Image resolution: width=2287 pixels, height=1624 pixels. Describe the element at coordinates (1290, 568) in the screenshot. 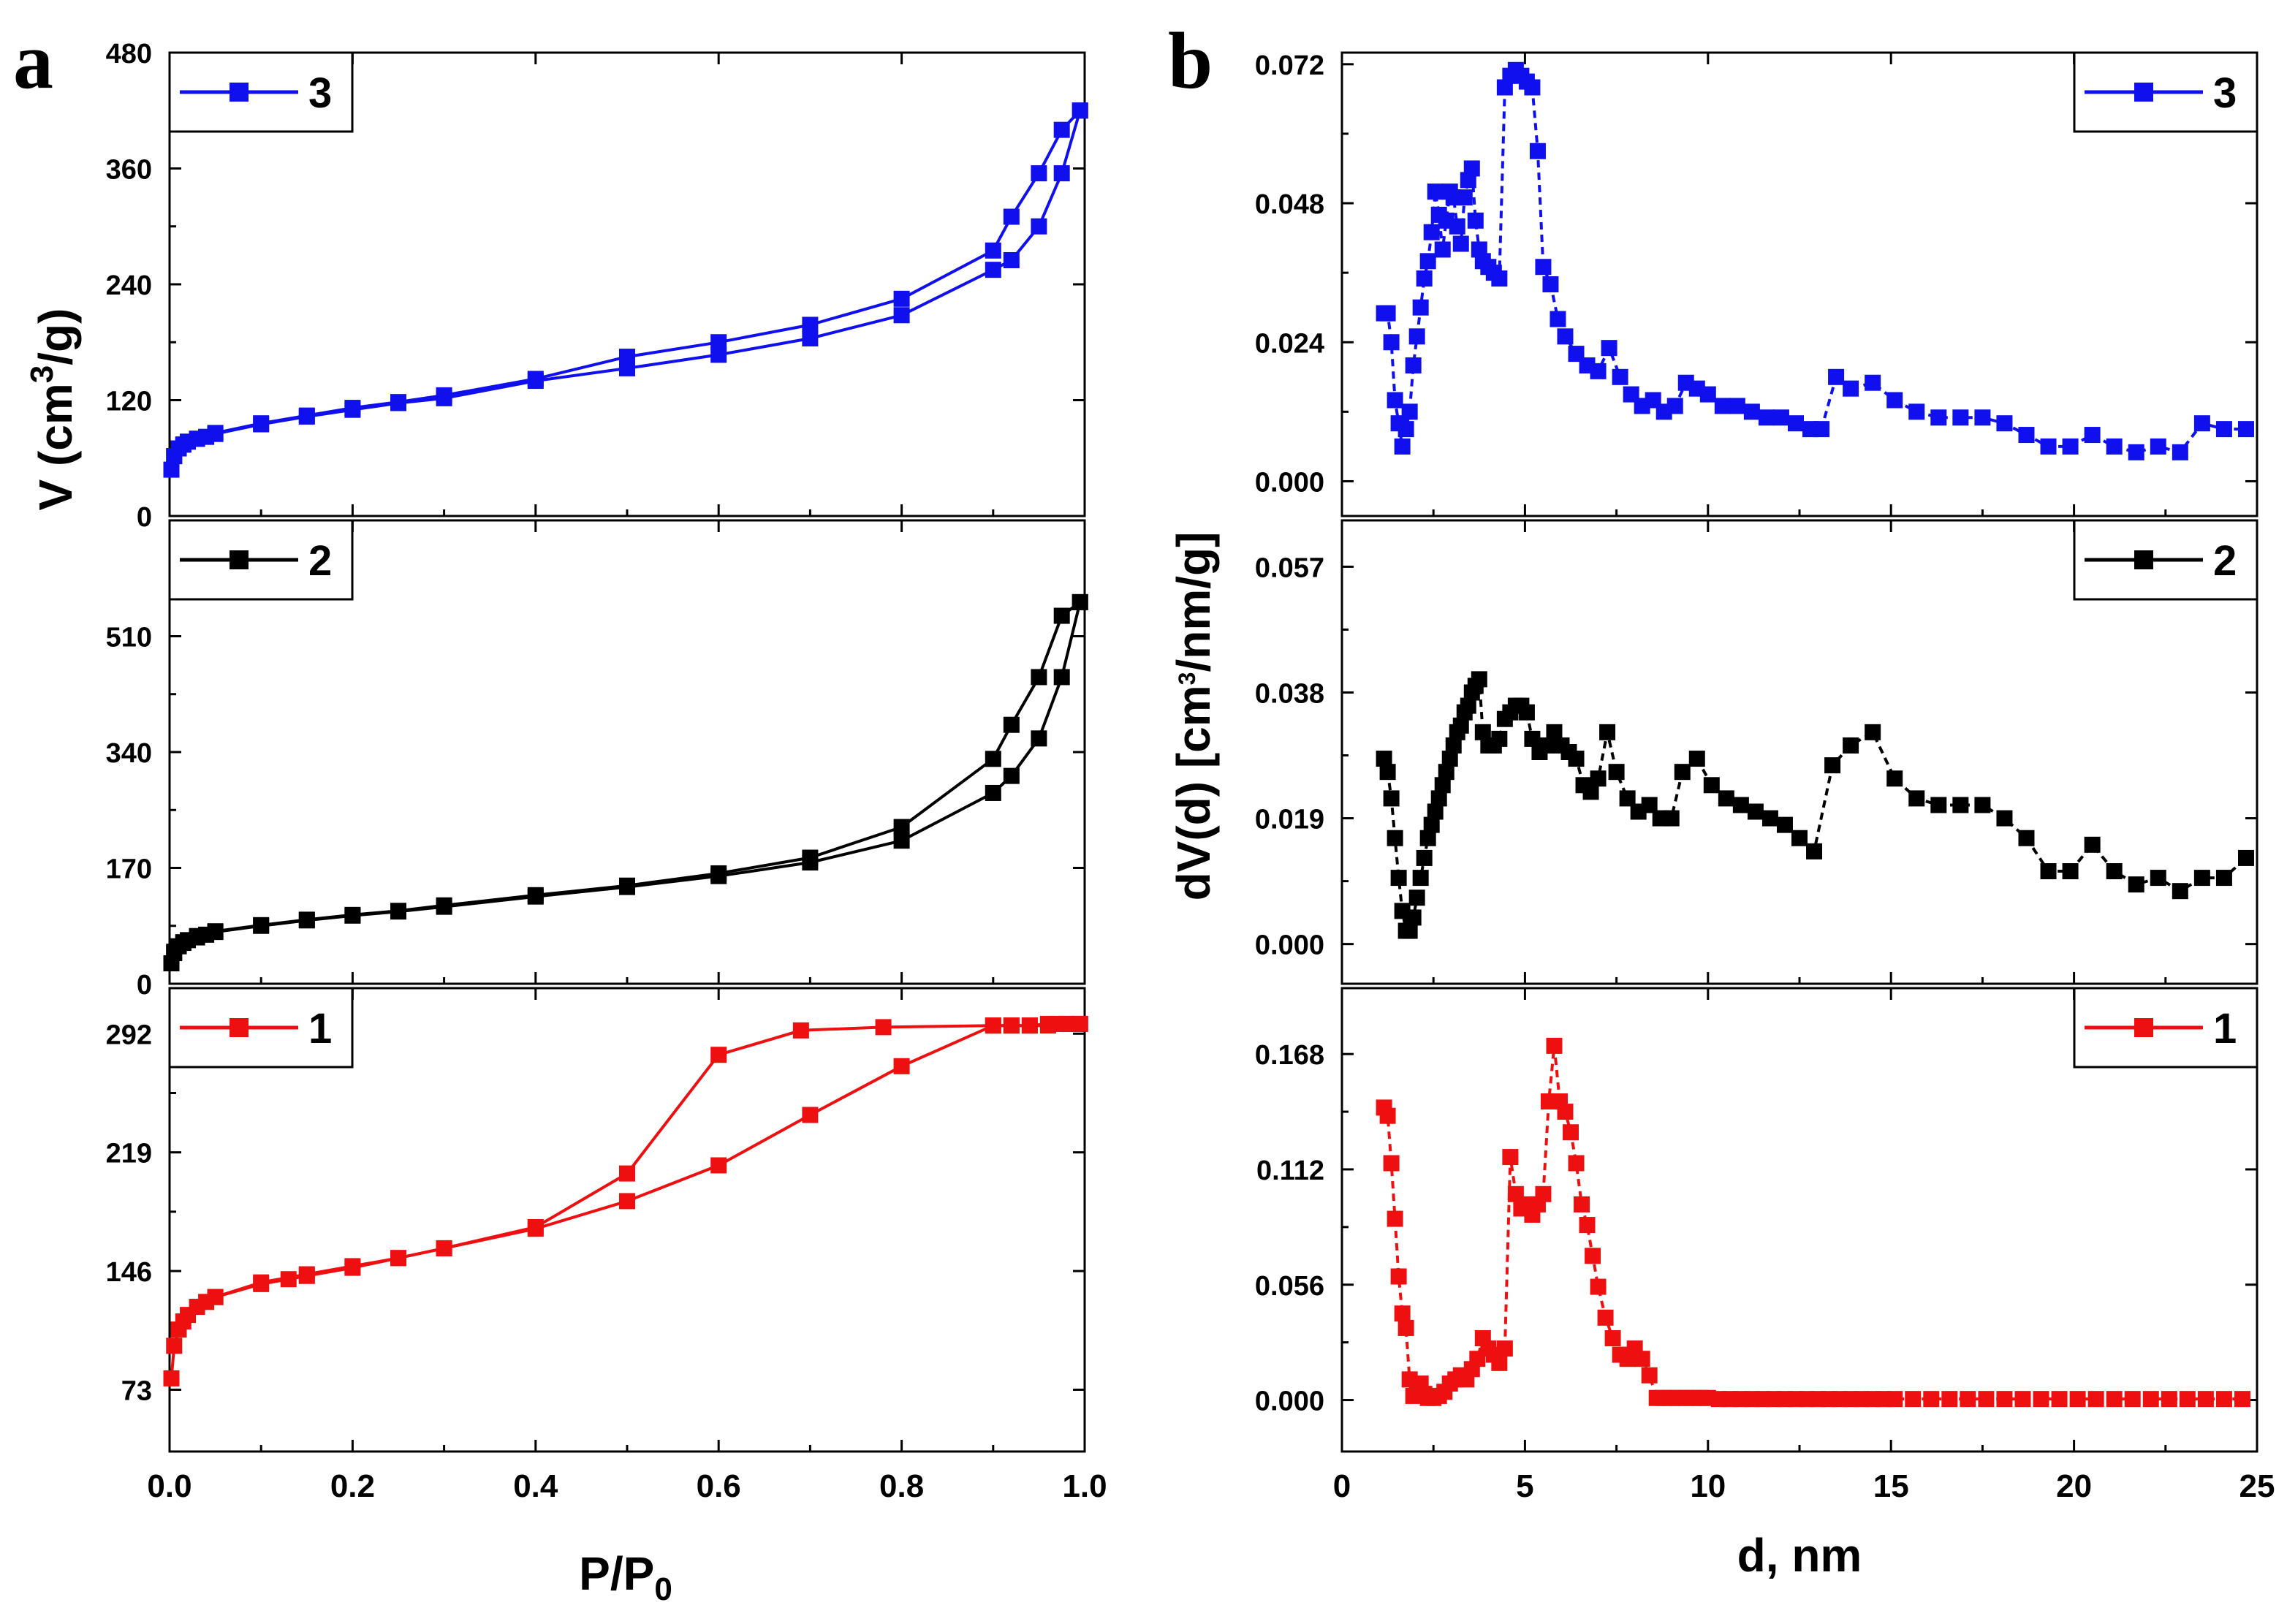

I see `y-tick-label: 0.057` at that location.